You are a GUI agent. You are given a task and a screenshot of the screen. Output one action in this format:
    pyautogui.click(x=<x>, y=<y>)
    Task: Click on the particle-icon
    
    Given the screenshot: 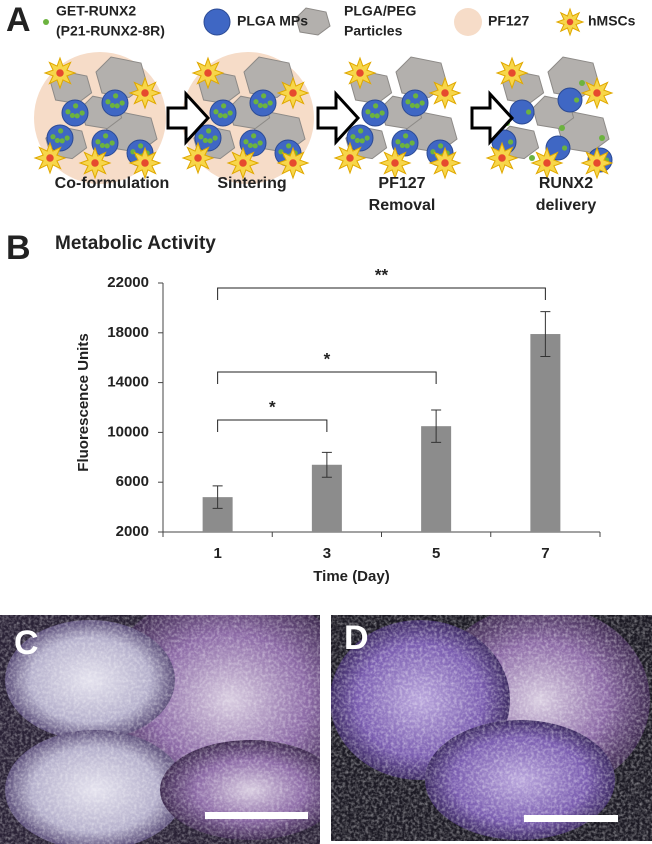 What is the action you would take?
    pyautogui.click(x=313, y=21)
    